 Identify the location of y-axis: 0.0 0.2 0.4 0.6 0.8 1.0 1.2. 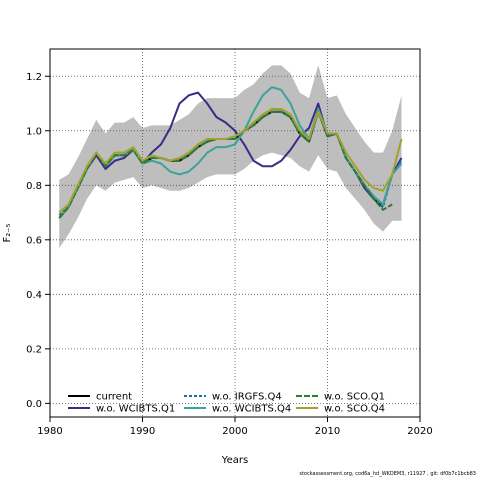
(38, 241).